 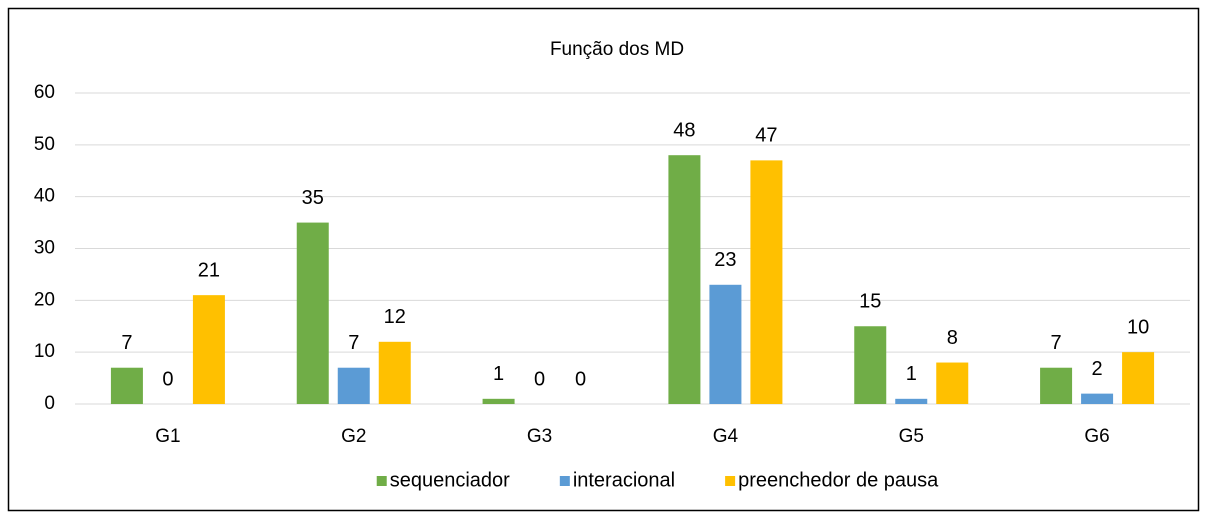 What do you see at coordinates (313, 198) in the screenshot?
I see `value-label: 35` at bounding box center [313, 198].